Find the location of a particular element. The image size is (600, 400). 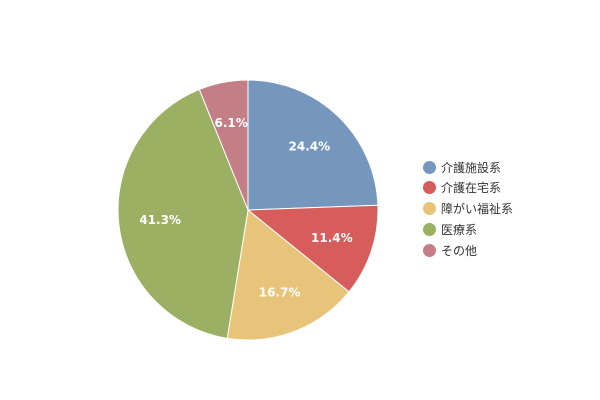

legend-item-4: その他 is located at coordinates (468, 251).